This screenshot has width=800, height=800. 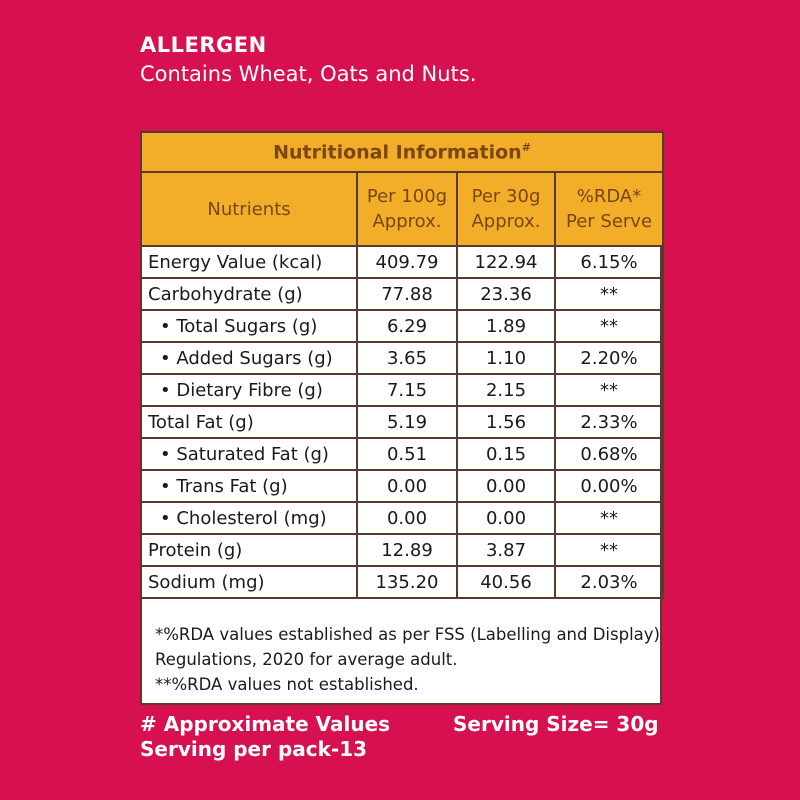 I want to click on value-per-100g: 7.15, so click(x=407, y=390).